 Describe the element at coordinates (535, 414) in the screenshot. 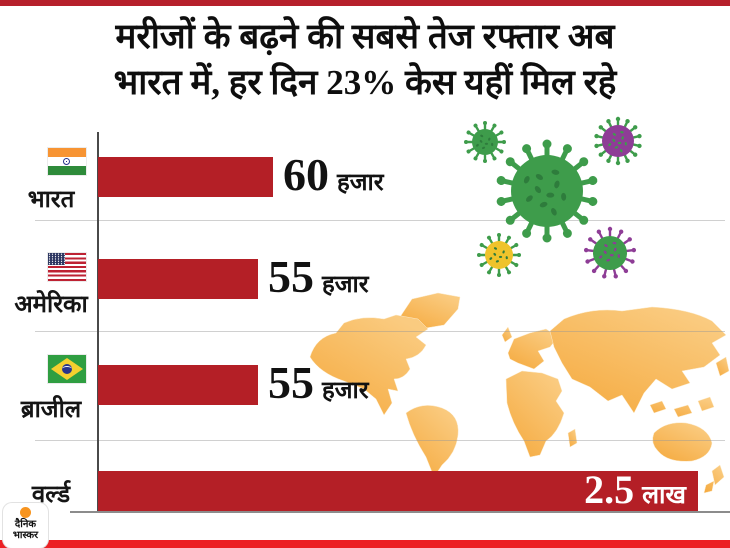

I see `africa` at that location.